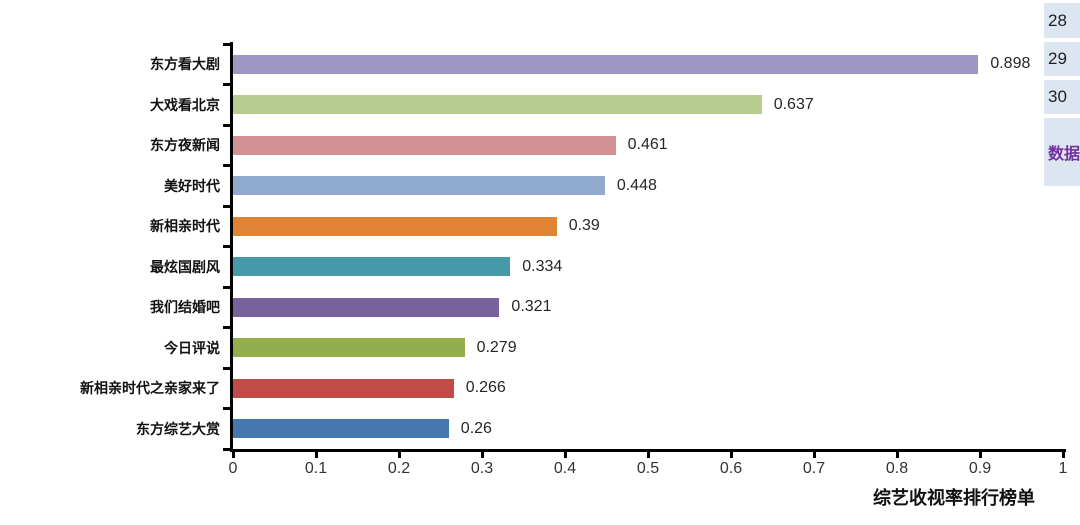 Image resolution: width=1080 pixels, height=525 pixels. Describe the element at coordinates (185, 267) in the screenshot. I see `category-label: 最炫国剧风` at that location.